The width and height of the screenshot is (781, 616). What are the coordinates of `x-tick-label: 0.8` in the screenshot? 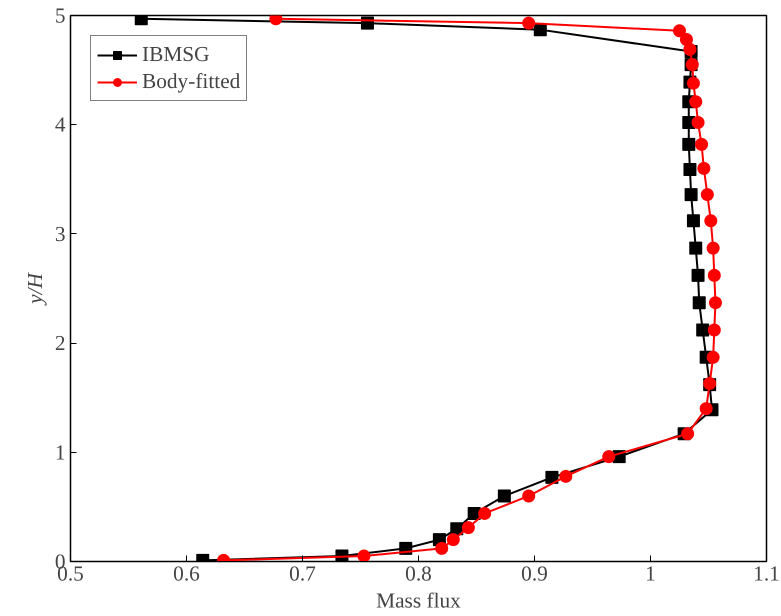 It's located at (418, 574).